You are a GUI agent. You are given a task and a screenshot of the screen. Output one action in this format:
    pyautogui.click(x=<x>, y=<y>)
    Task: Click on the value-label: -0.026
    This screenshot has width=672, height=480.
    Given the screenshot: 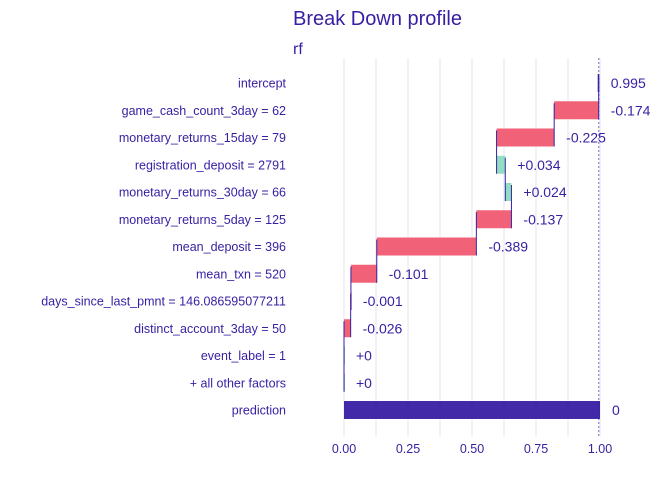 What is the action you would take?
    pyautogui.click(x=383, y=328)
    